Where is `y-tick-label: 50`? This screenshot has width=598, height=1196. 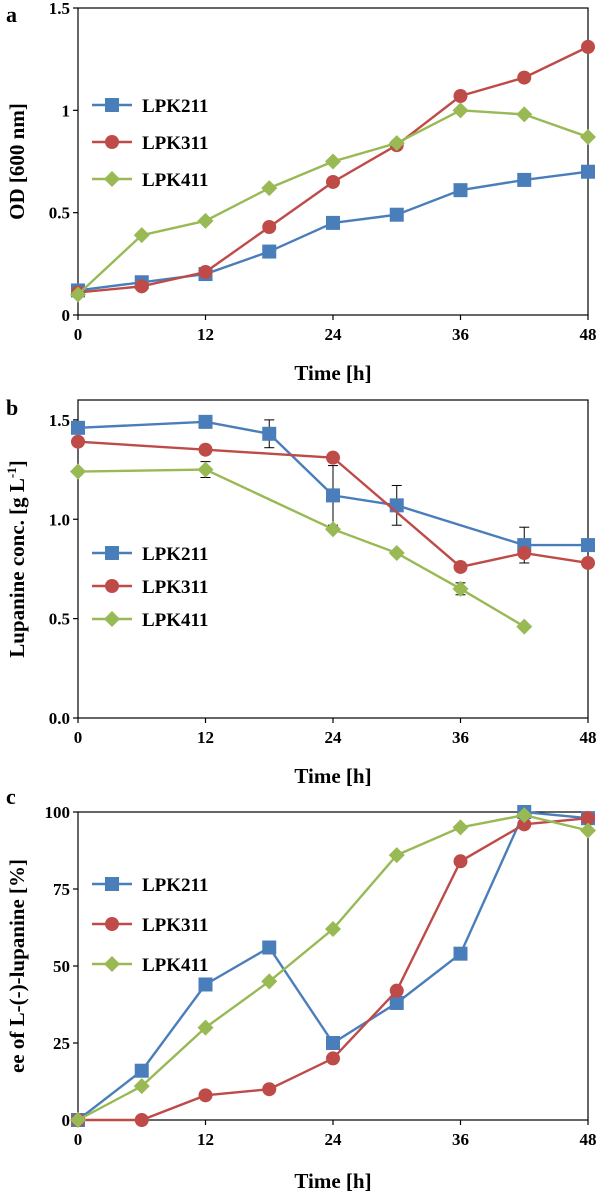
y-tick-label: 50 is located at coordinates (61, 966).